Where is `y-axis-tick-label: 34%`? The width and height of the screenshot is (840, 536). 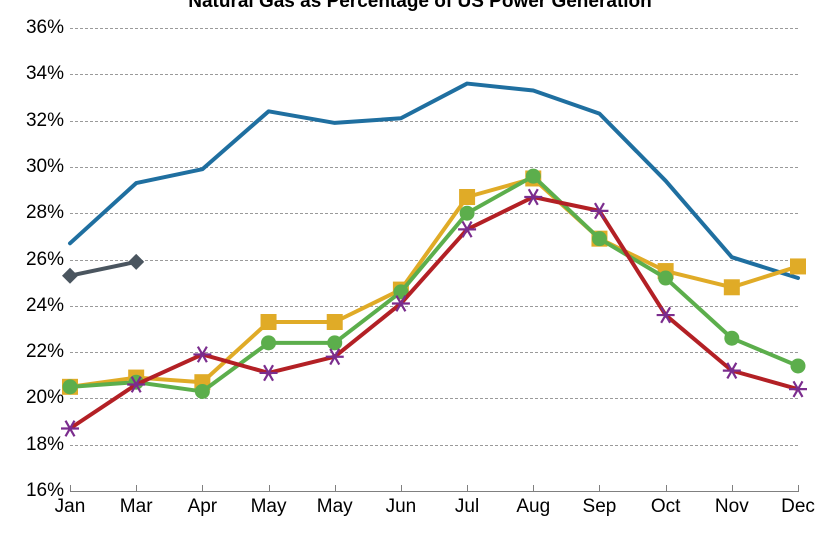
y-axis-tick-label: 34% is located at coordinates (44, 74).